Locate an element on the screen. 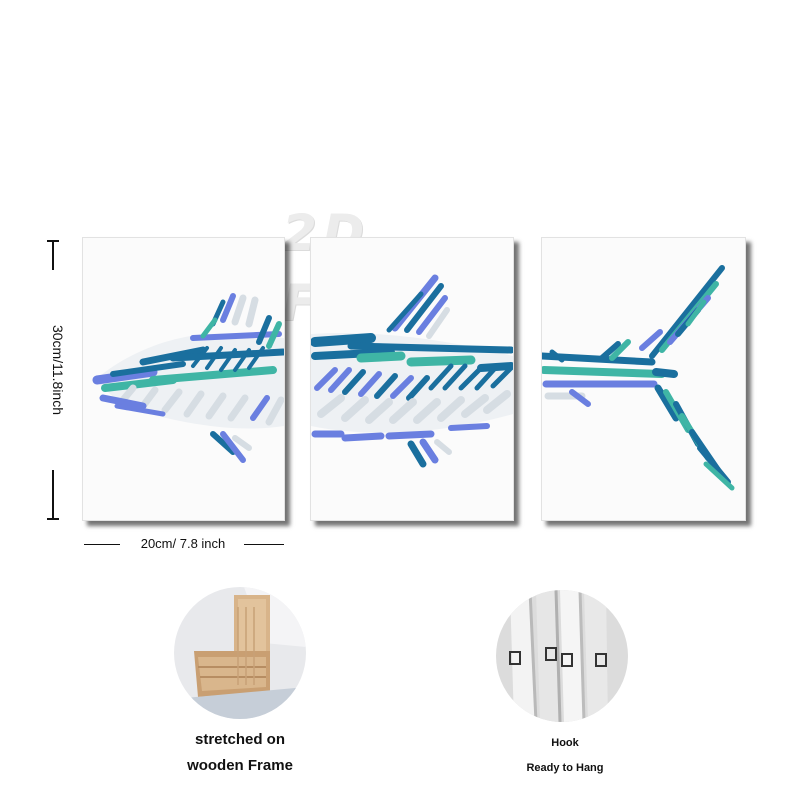 This screenshot has height=800, width=800. hook-caption-line1: Hook is located at coordinates (565, 743).